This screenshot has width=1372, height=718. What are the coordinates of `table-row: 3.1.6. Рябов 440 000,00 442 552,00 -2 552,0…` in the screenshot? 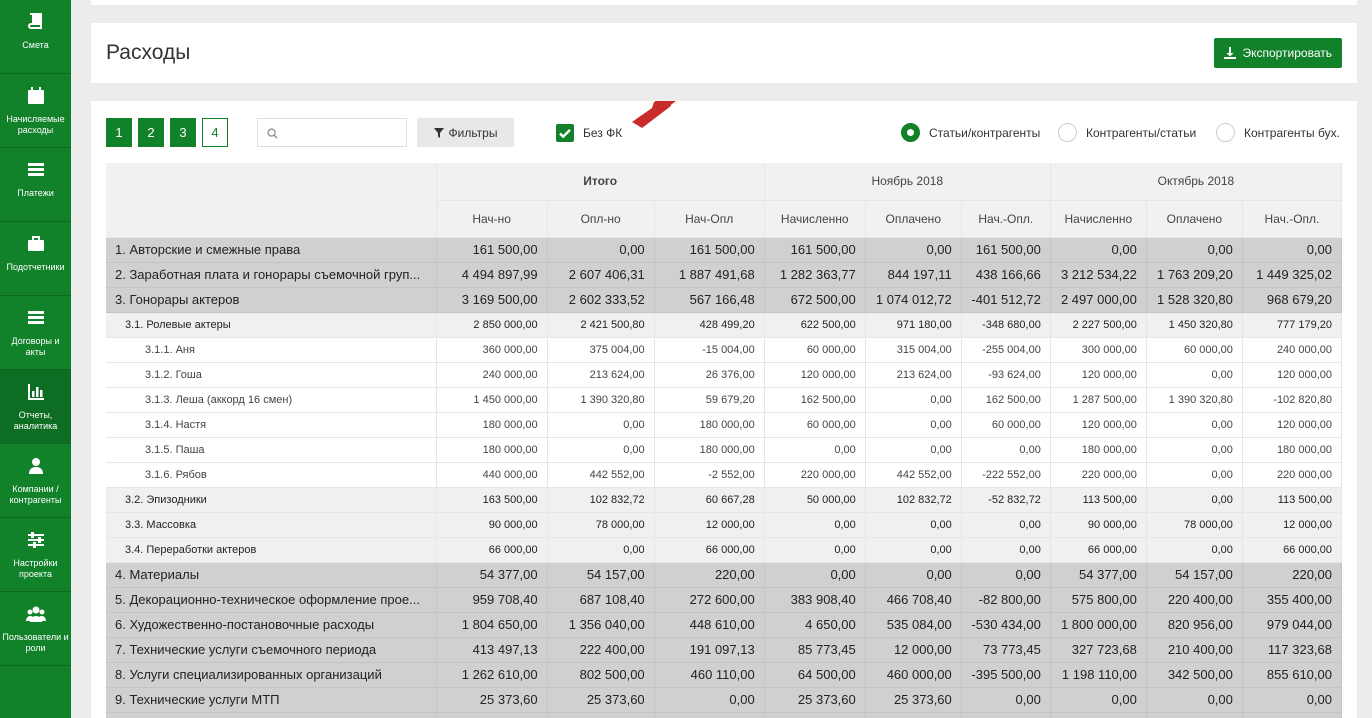 It's located at (724, 475).